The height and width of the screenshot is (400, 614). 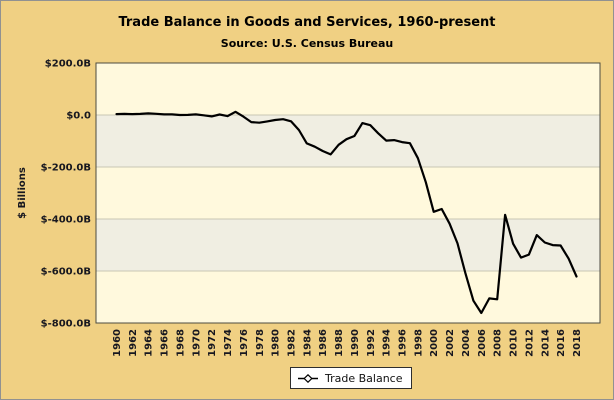 What do you see at coordinates (244, 343) in the screenshot?
I see `svg-text: 1976` at bounding box center [244, 343].